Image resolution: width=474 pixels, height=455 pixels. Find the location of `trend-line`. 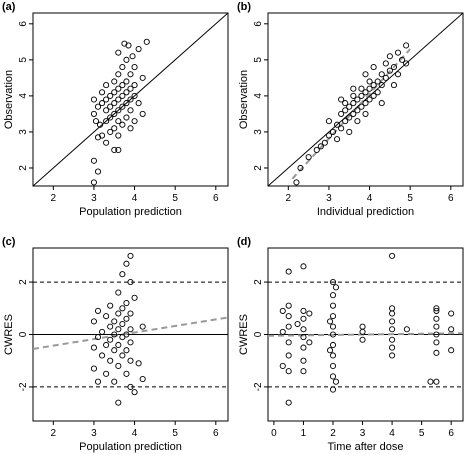

trend-line is located at coordinates (130, 333).